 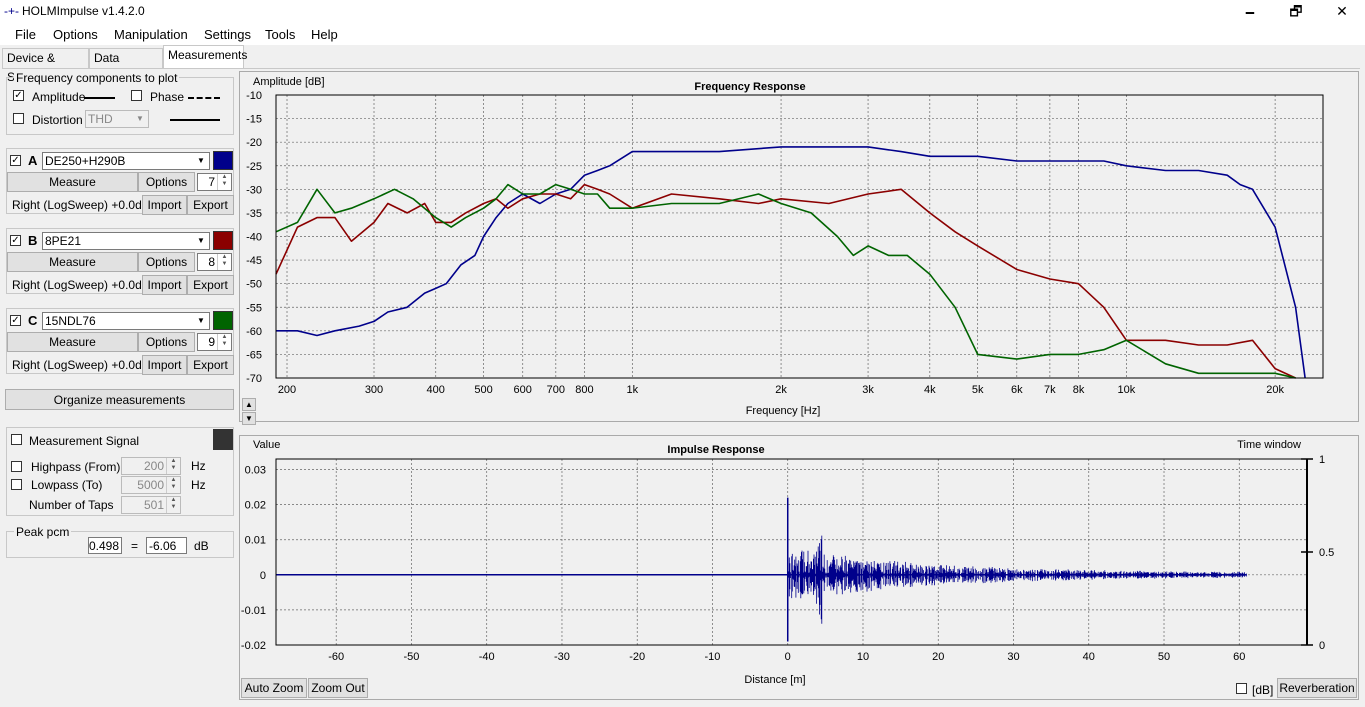 I want to click on lowpass-label: Lowpass (To), so click(x=67, y=485).